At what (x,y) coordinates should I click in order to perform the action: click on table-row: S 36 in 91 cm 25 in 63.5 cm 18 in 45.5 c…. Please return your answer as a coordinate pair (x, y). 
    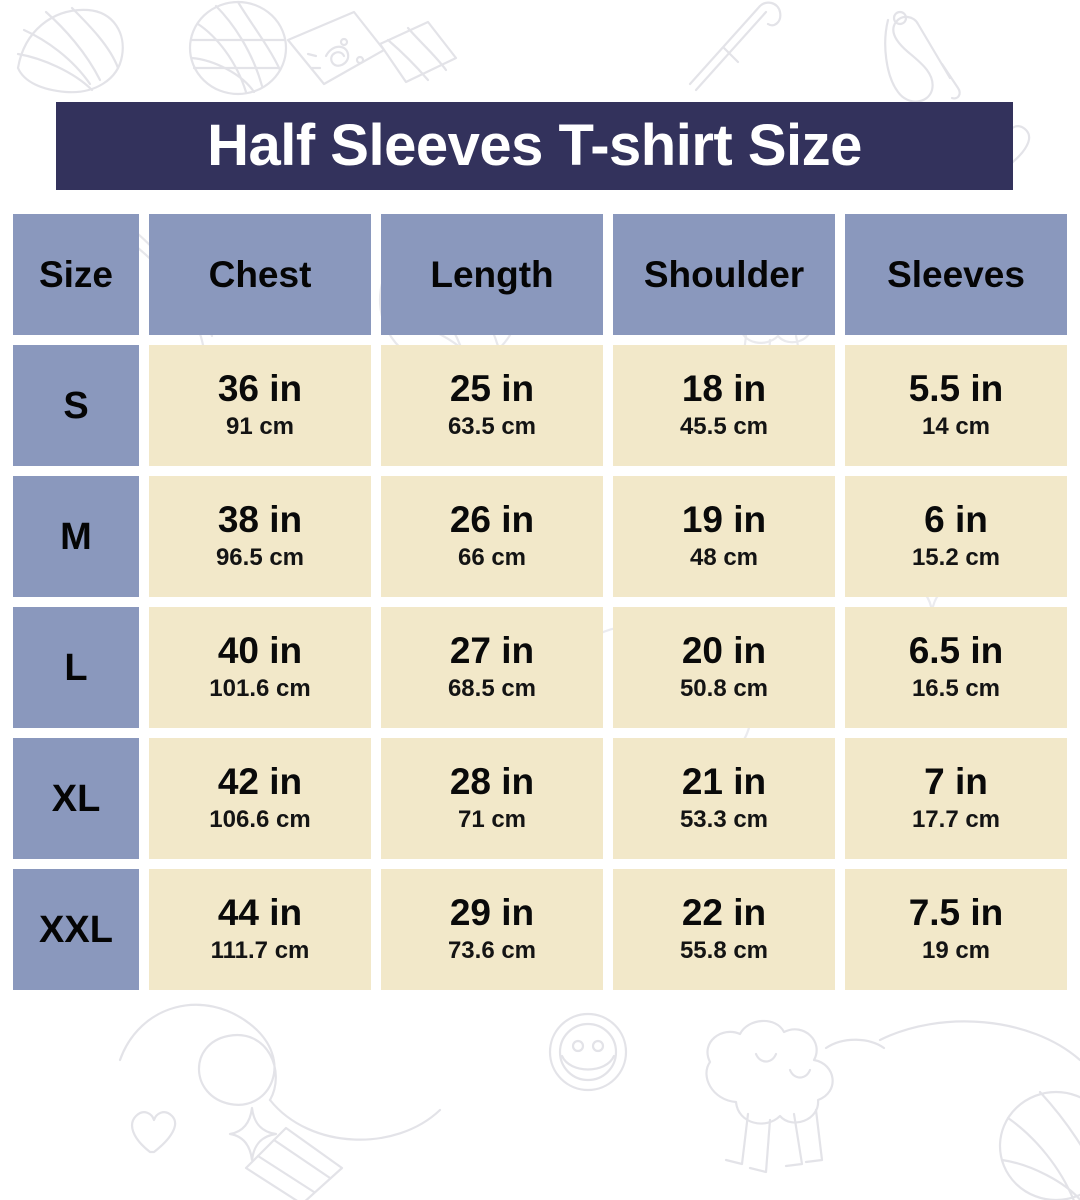
    Looking at the image, I should click on (540, 405).